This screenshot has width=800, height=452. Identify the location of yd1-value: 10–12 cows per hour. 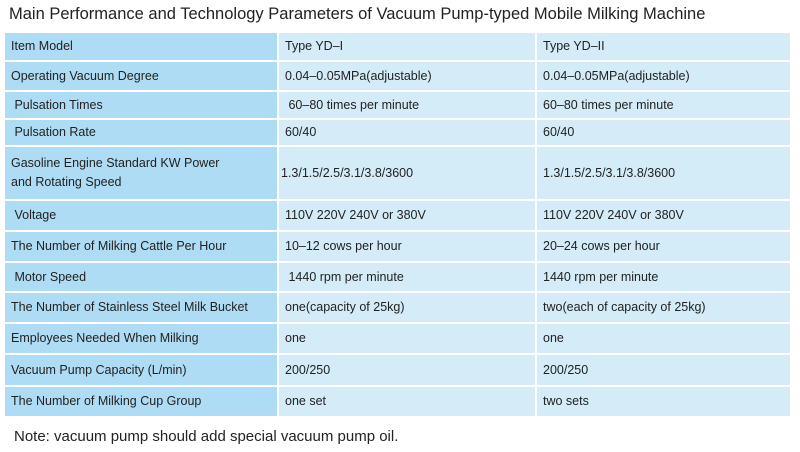
(407, 246).